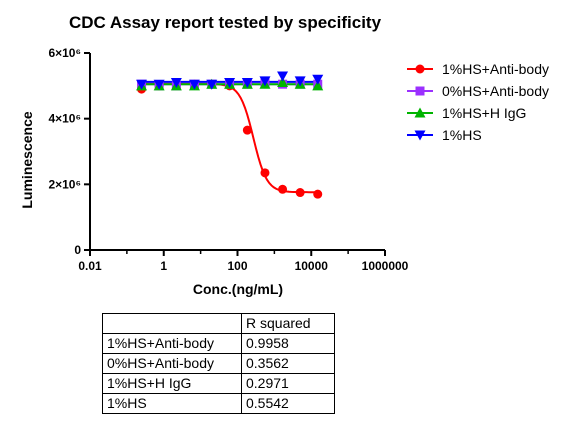  What do you see at coordinates (288, 343) in the screenshot?
I see `table-cell-value: 0.9958` at bounding box center [288, 343].